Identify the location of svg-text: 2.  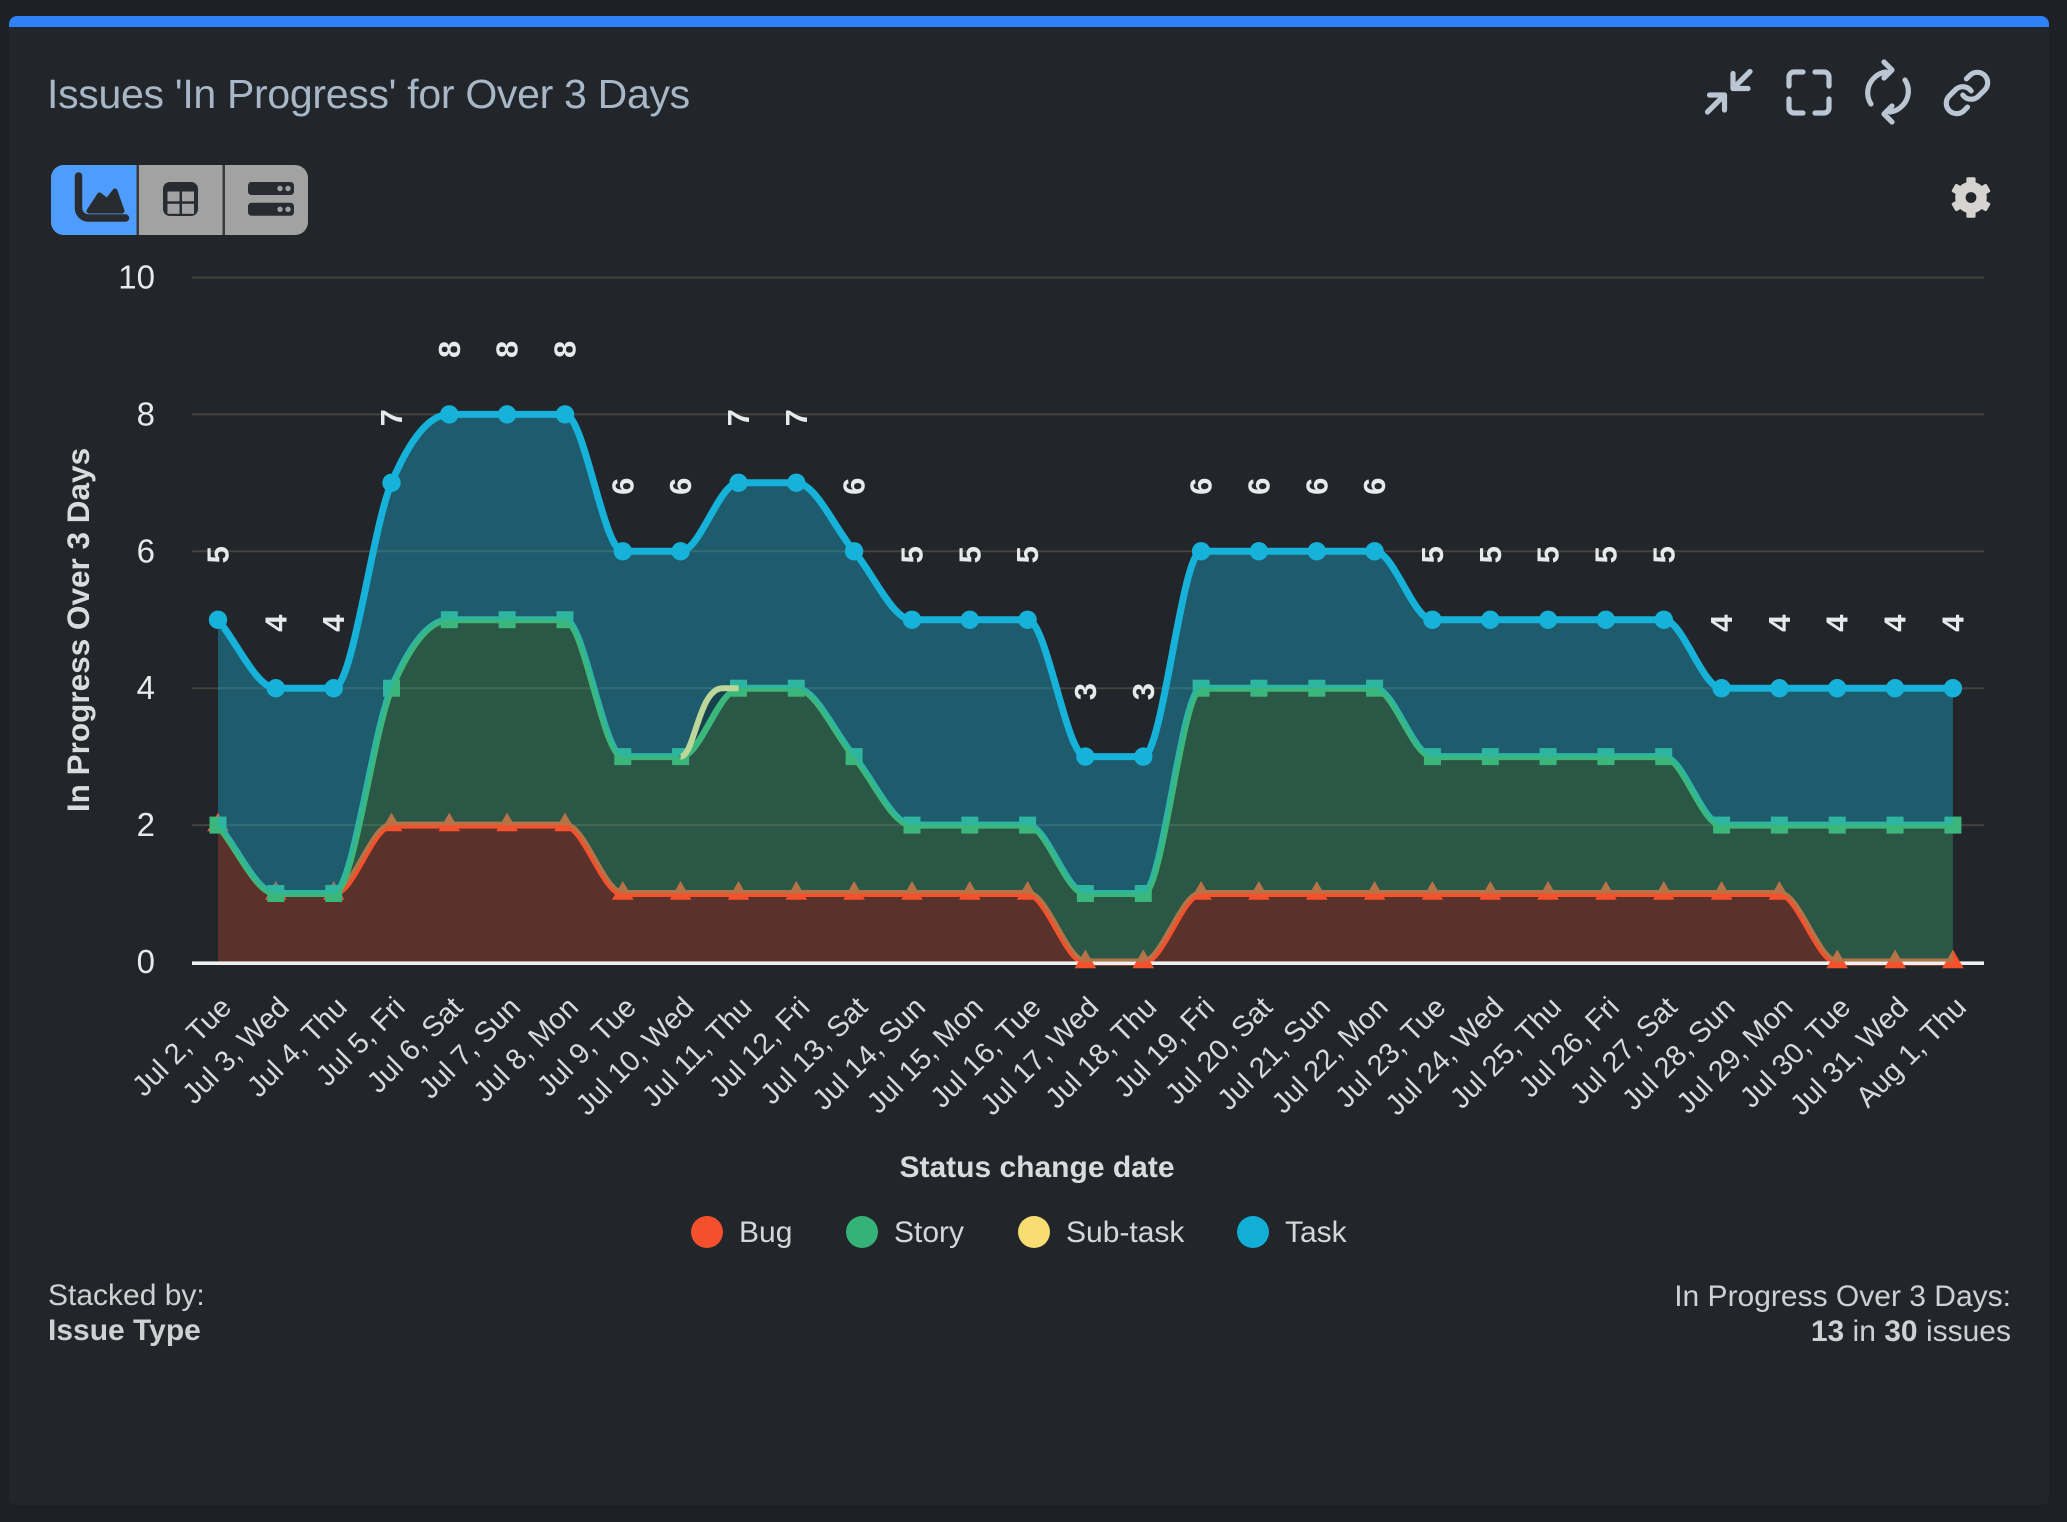
(146, 824).